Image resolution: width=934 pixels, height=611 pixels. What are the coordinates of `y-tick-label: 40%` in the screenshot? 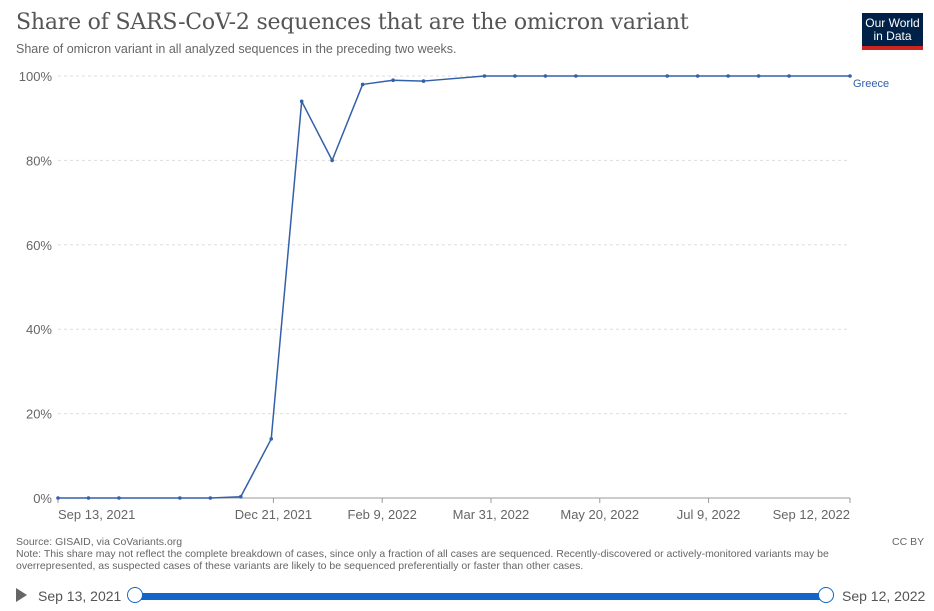 It's located at (39, 329).